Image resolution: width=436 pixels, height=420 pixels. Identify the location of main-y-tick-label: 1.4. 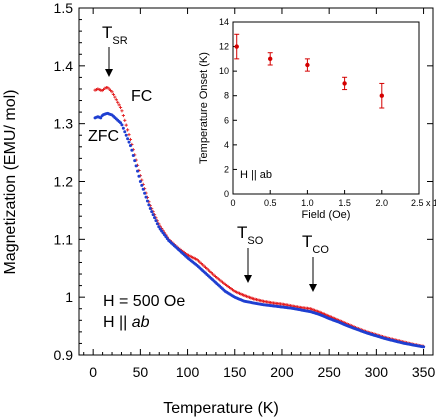
(64, 66).